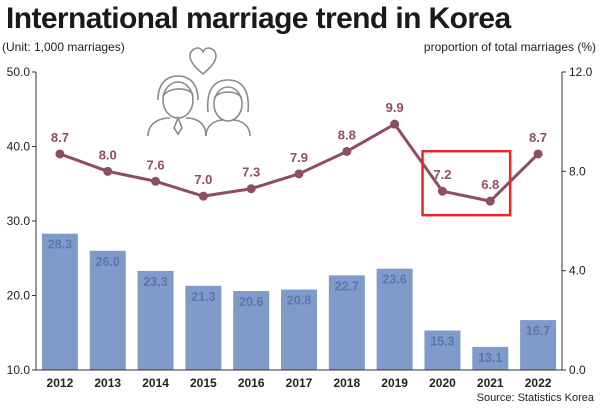 The width and height of the screenshot is (600, 408). I want to click on line-value-label: 9.9, so click(395, 107).